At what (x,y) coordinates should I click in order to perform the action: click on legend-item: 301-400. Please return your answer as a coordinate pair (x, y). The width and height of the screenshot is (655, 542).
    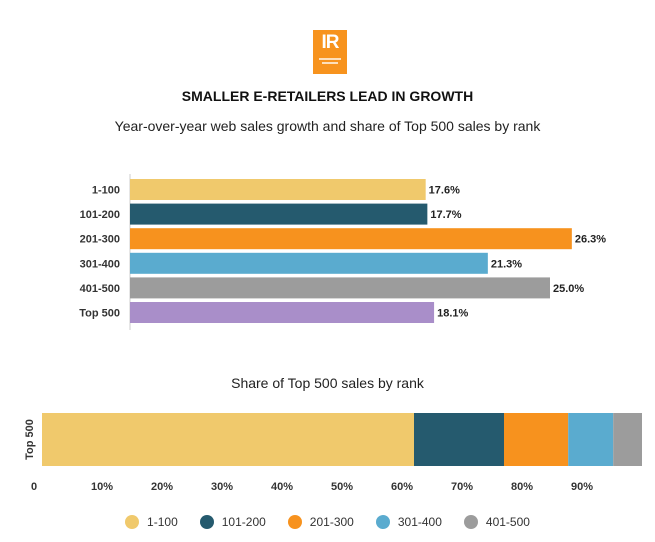
    Looking at the image, I should click on (408, 522).